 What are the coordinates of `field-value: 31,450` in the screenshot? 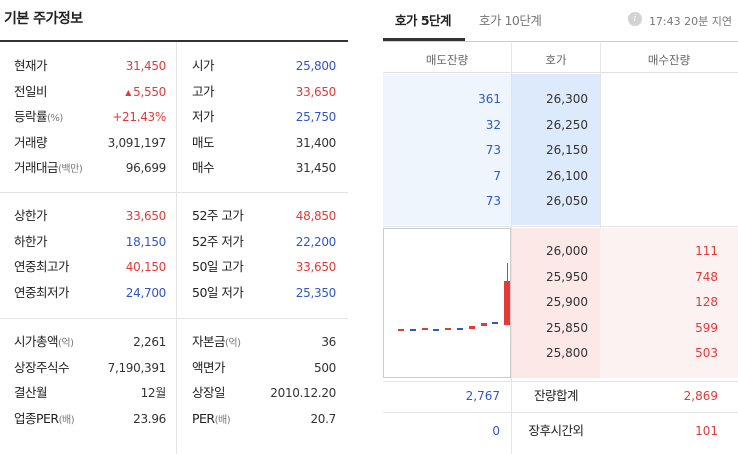 It's located at (146, 66).